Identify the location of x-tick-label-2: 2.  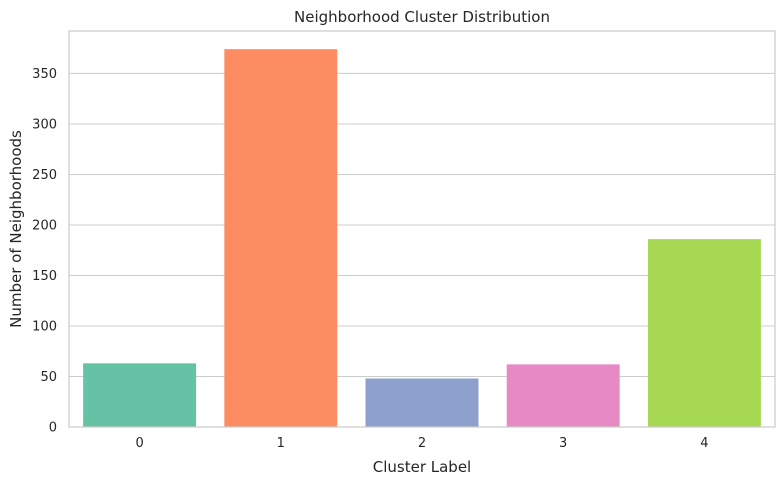
(422, 443).